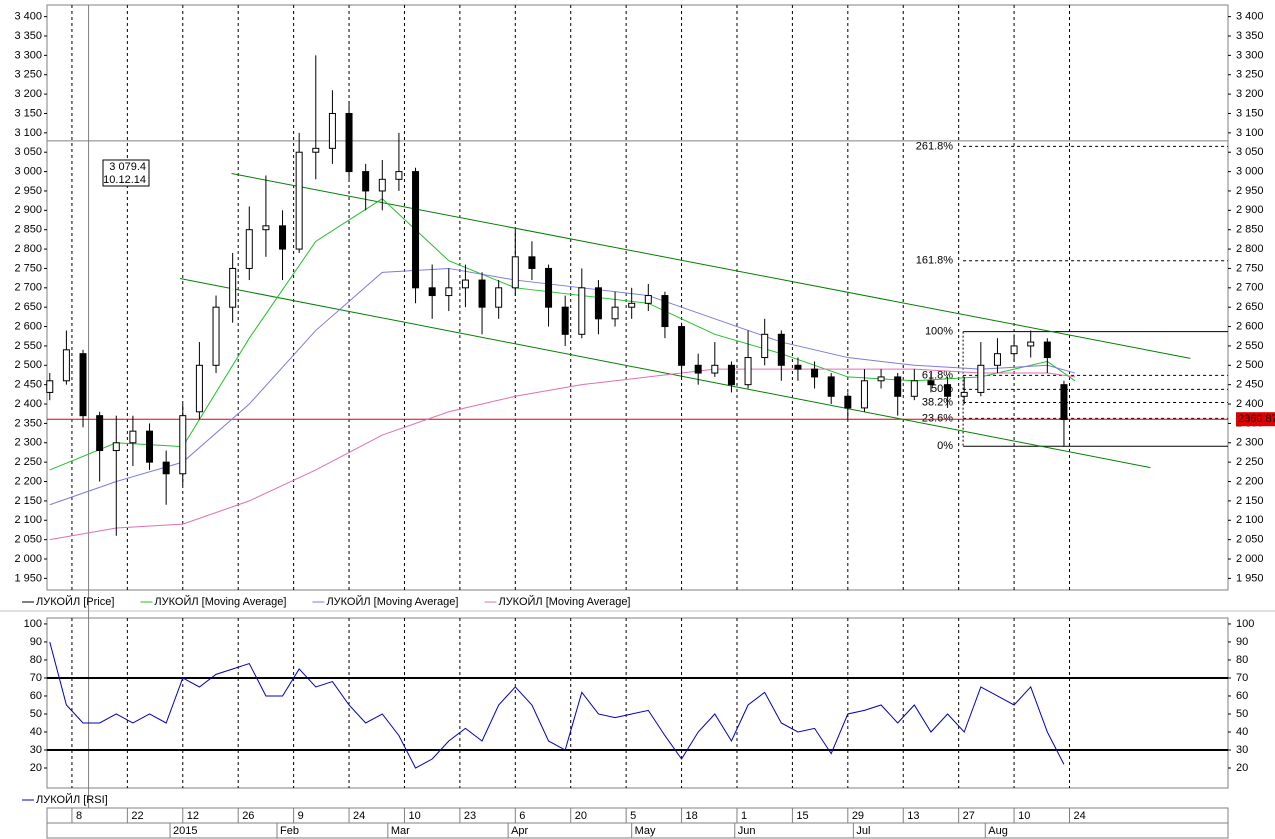  Describe the element at coordinates (301, 816) in the screenshot. I see `x-tick-label: 9` at that location.